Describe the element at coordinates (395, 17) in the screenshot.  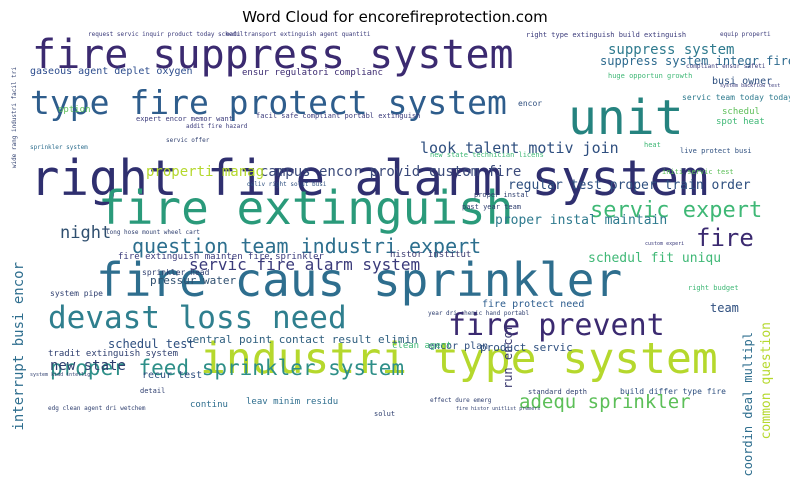
I see `chart-title: Word Cloud for encorefireprotection.com` at that location.